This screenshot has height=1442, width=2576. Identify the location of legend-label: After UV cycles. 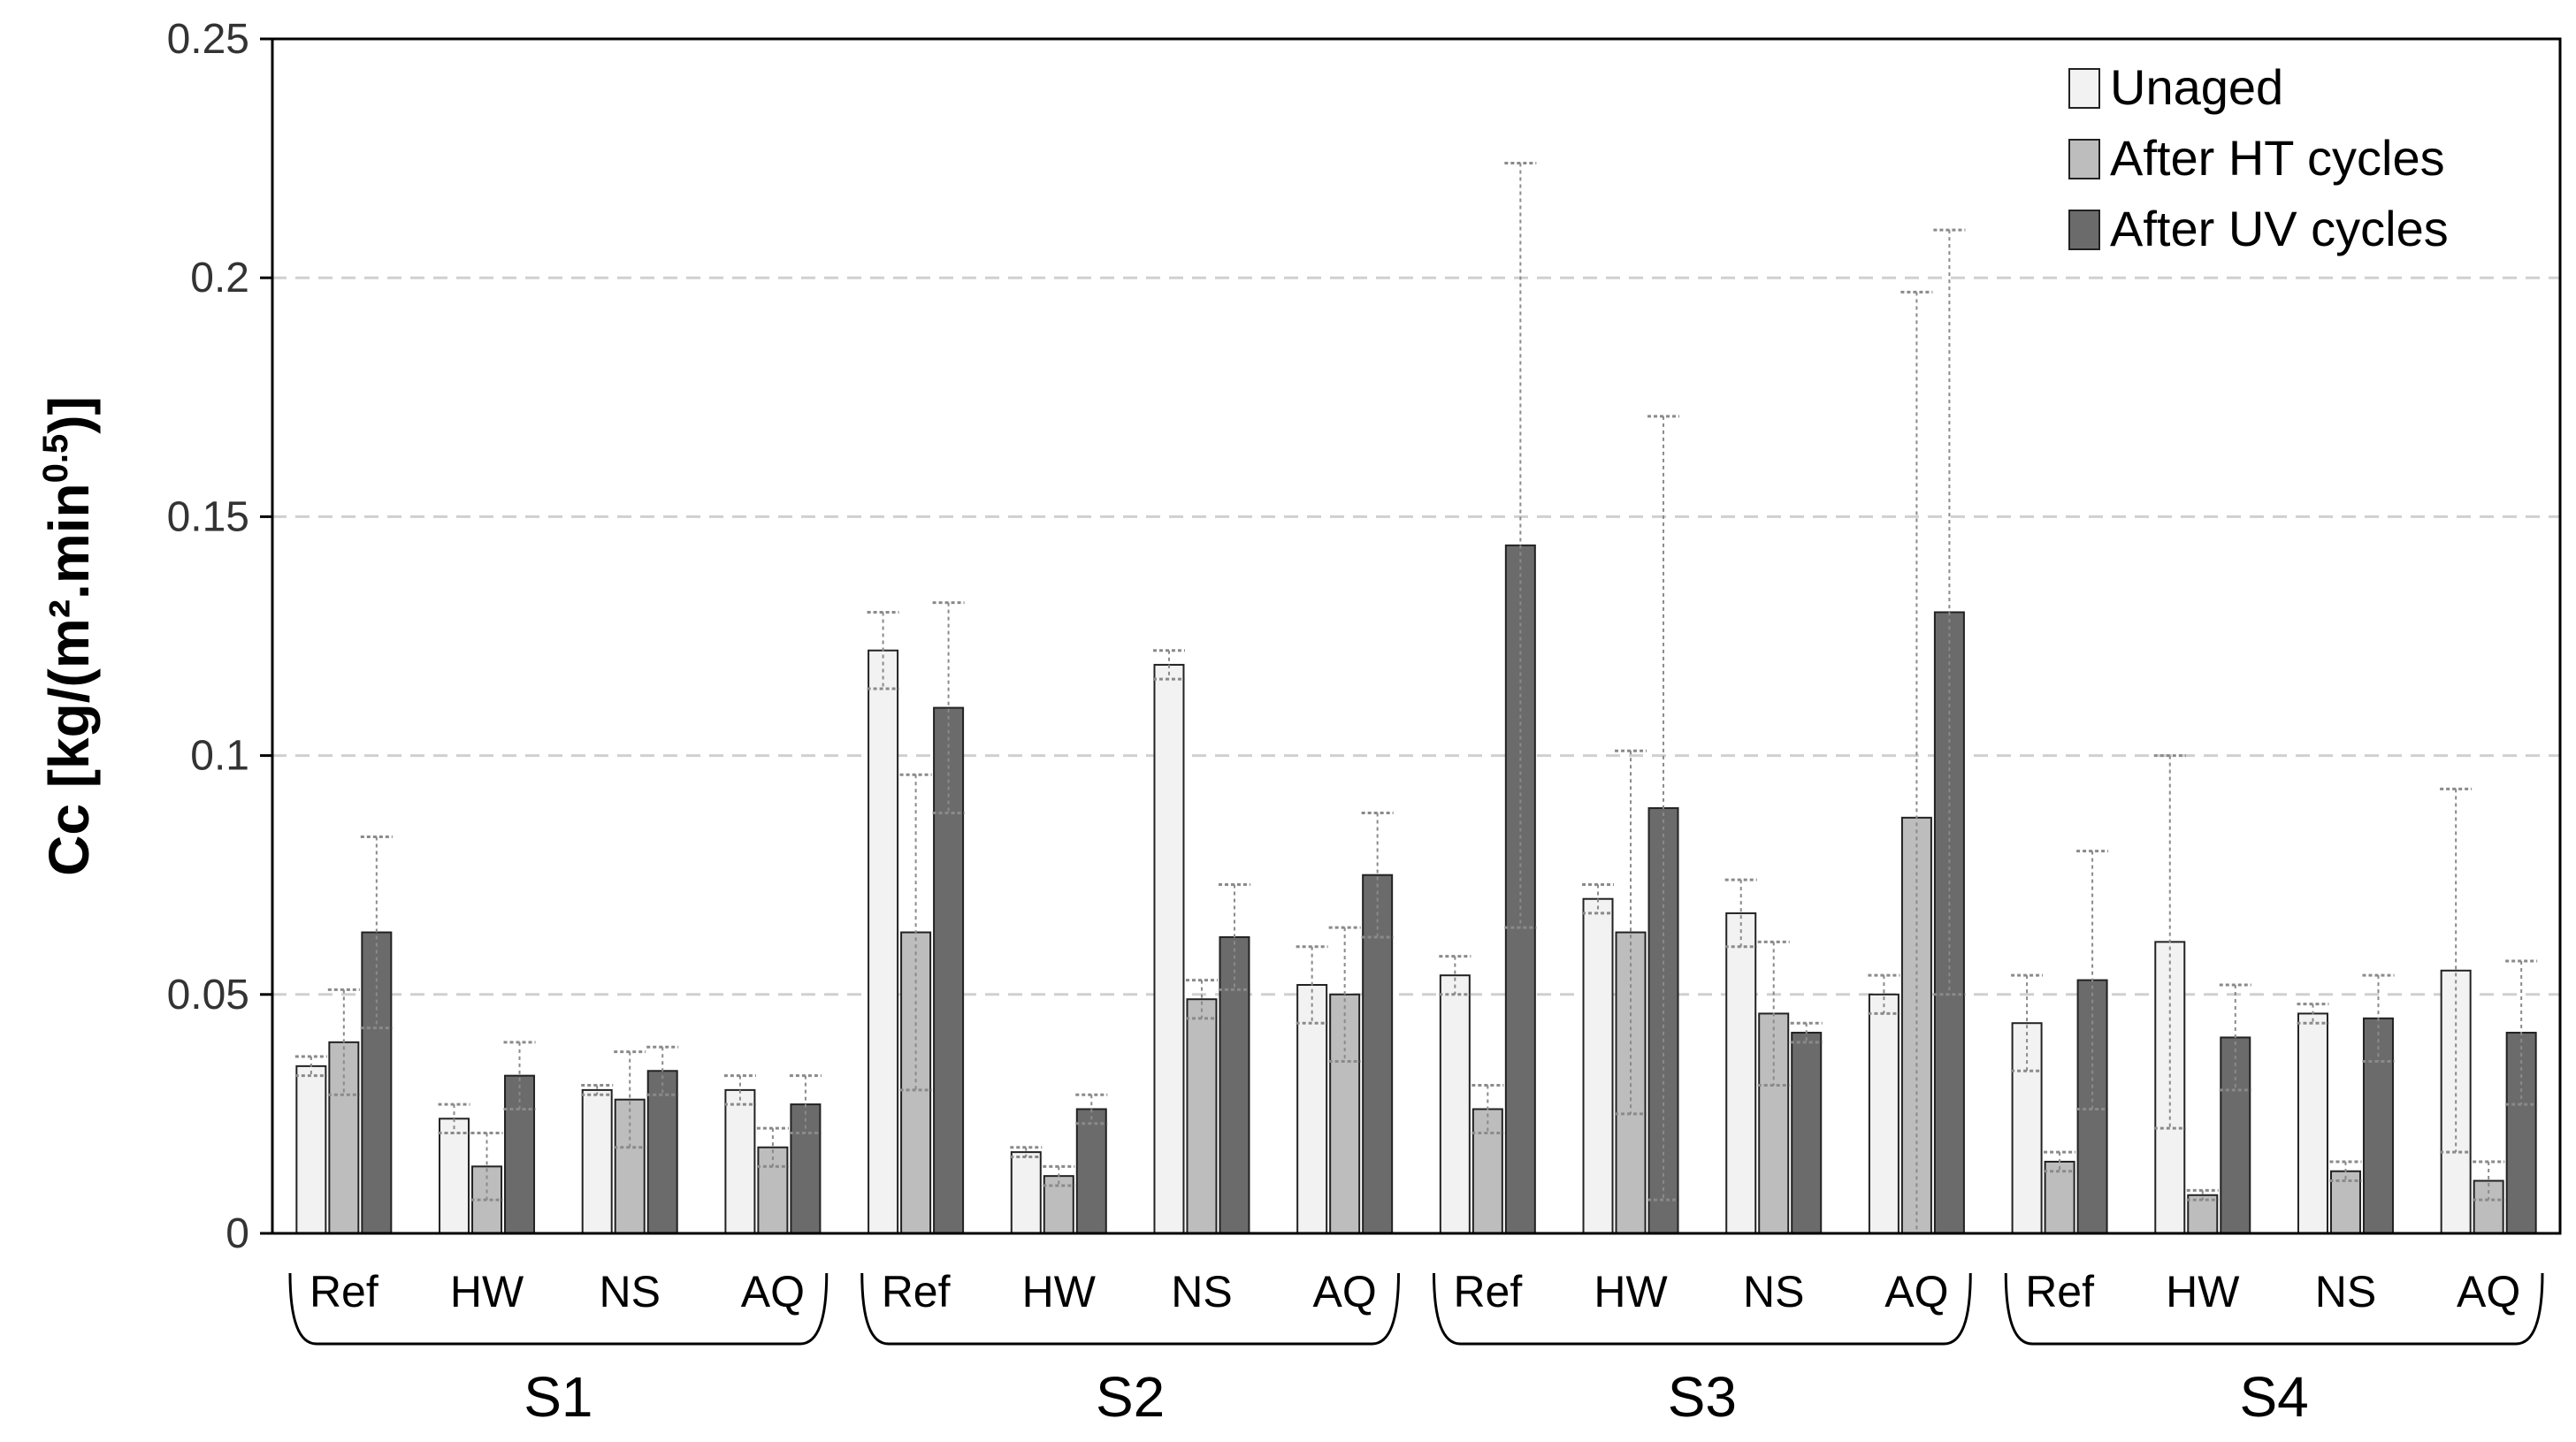
(2279, 228).